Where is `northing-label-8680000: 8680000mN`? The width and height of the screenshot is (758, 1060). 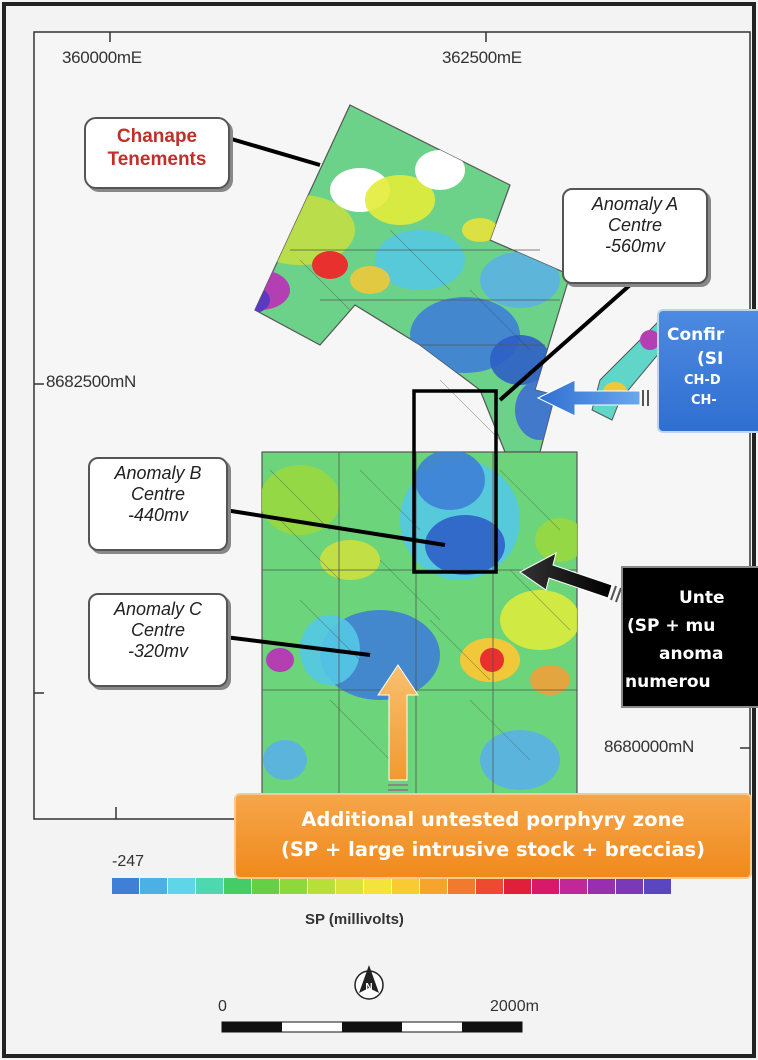 northing-label-8680000: 8680000mN is located at coordinates (649, 746).